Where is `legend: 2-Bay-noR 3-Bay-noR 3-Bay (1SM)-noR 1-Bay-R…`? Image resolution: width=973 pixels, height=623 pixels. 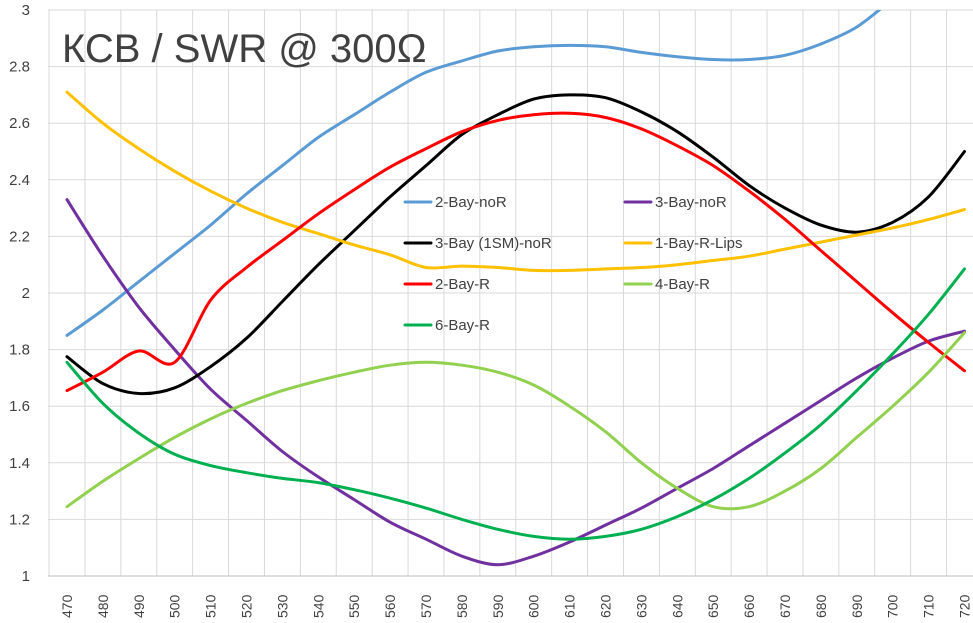
legend: 2-Bay-noR 3-Bay-noR 3-Bay (1SM)-noR 1-Bay-R… is located at coordinates (573, 264).